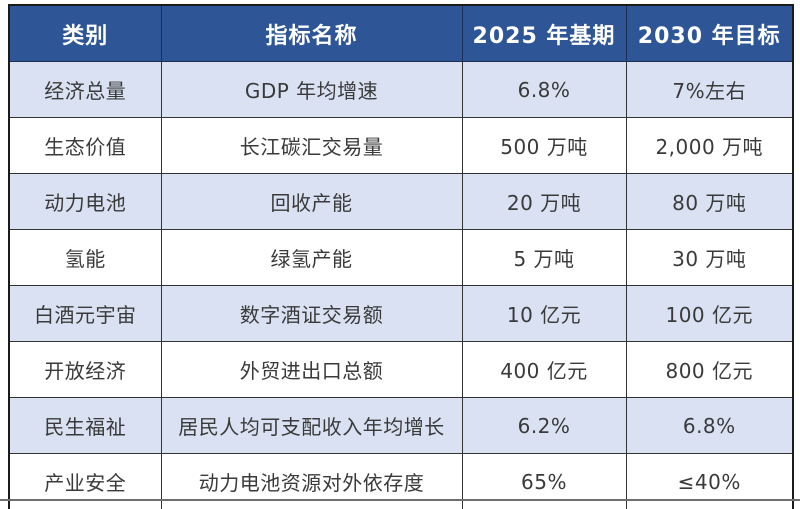  What do you see at coordinates (544, 425) in the screenshot?
I see `cell-base: 6.2%` at bounding box center [544, 425].